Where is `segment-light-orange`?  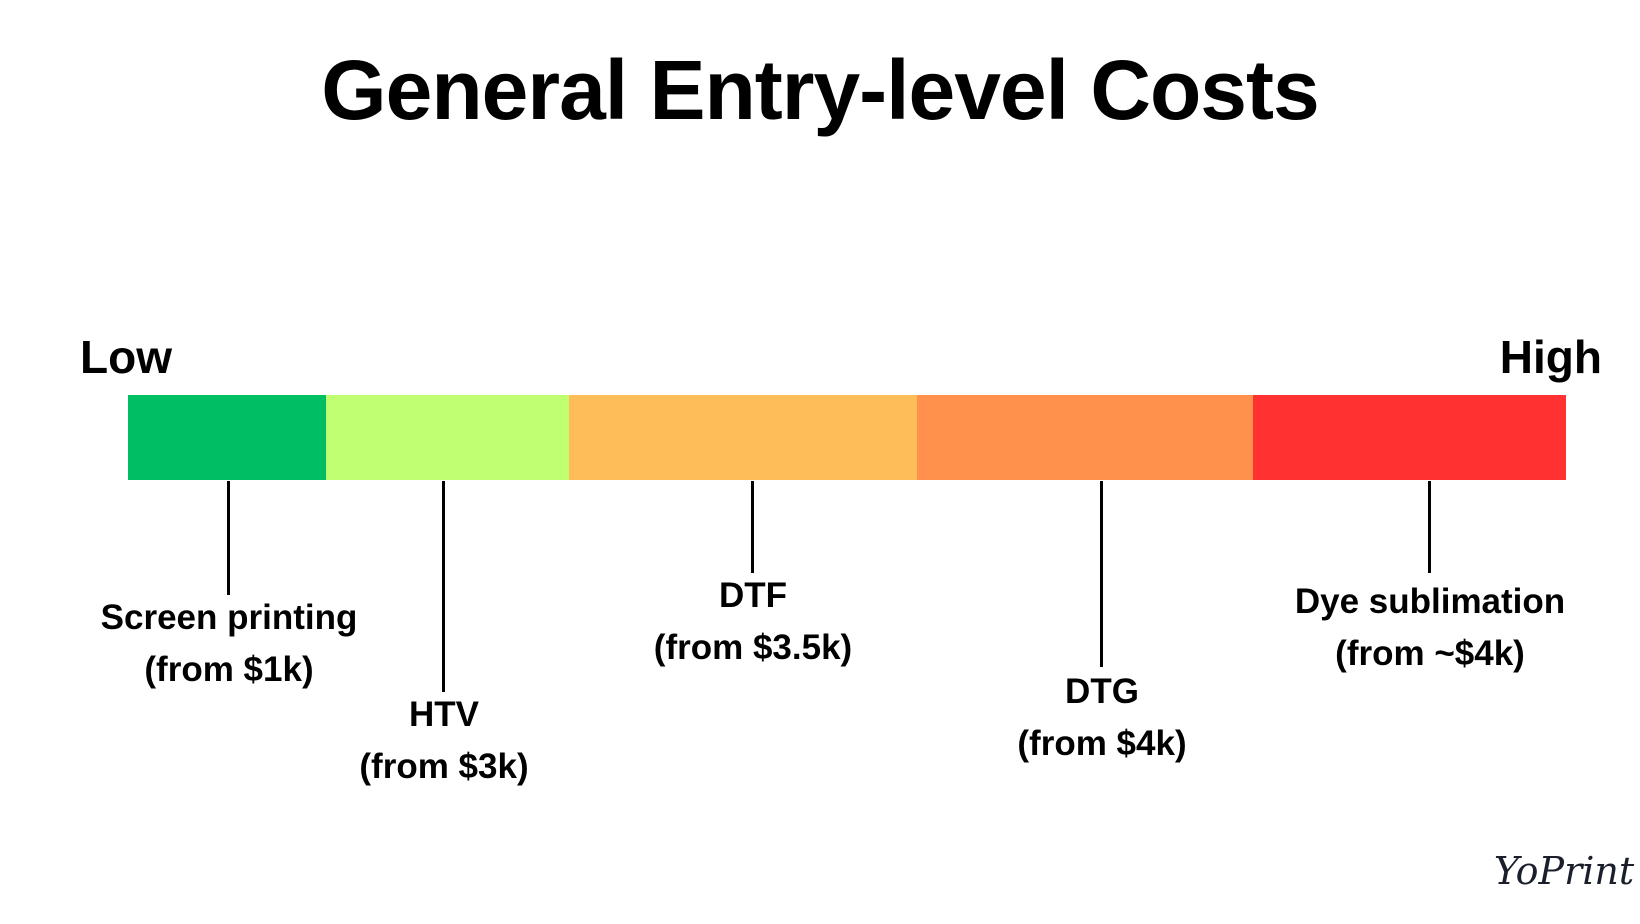 segment-light-orange is located at coordinates (743, 437).